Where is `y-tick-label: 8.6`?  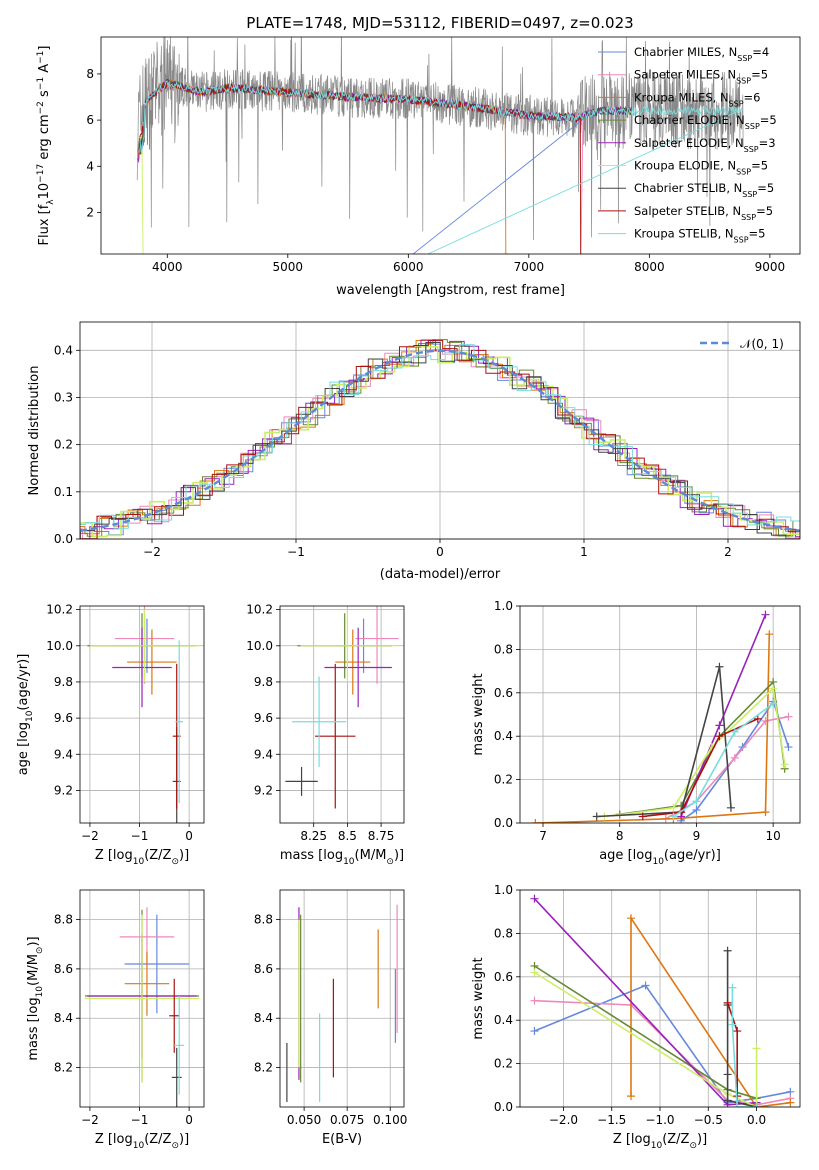
y-tick-label: 8.6 is located at coordinates (63, 969).